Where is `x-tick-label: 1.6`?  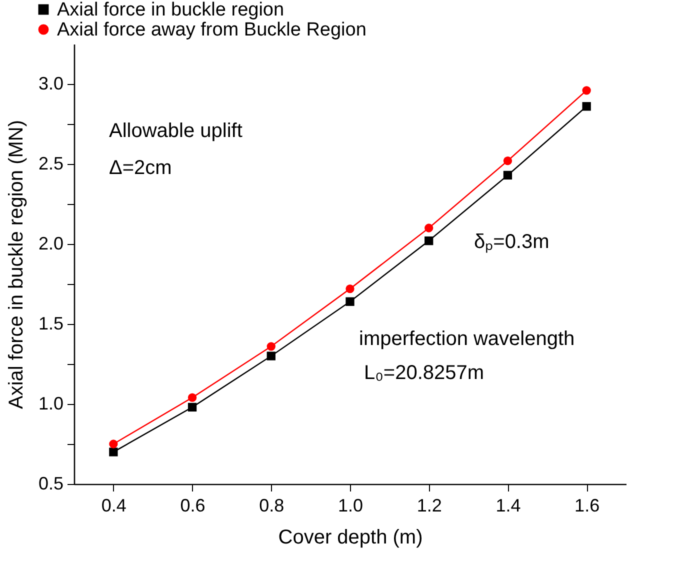
x-tick-label: 1.6 is located at coordinates (587, 506).